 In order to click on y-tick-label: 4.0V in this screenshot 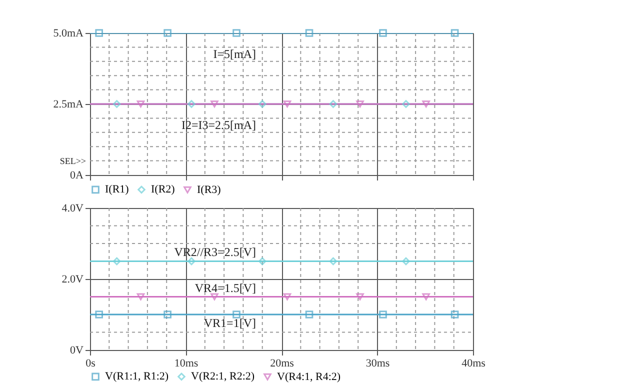, I will do `click(73, 208)`.